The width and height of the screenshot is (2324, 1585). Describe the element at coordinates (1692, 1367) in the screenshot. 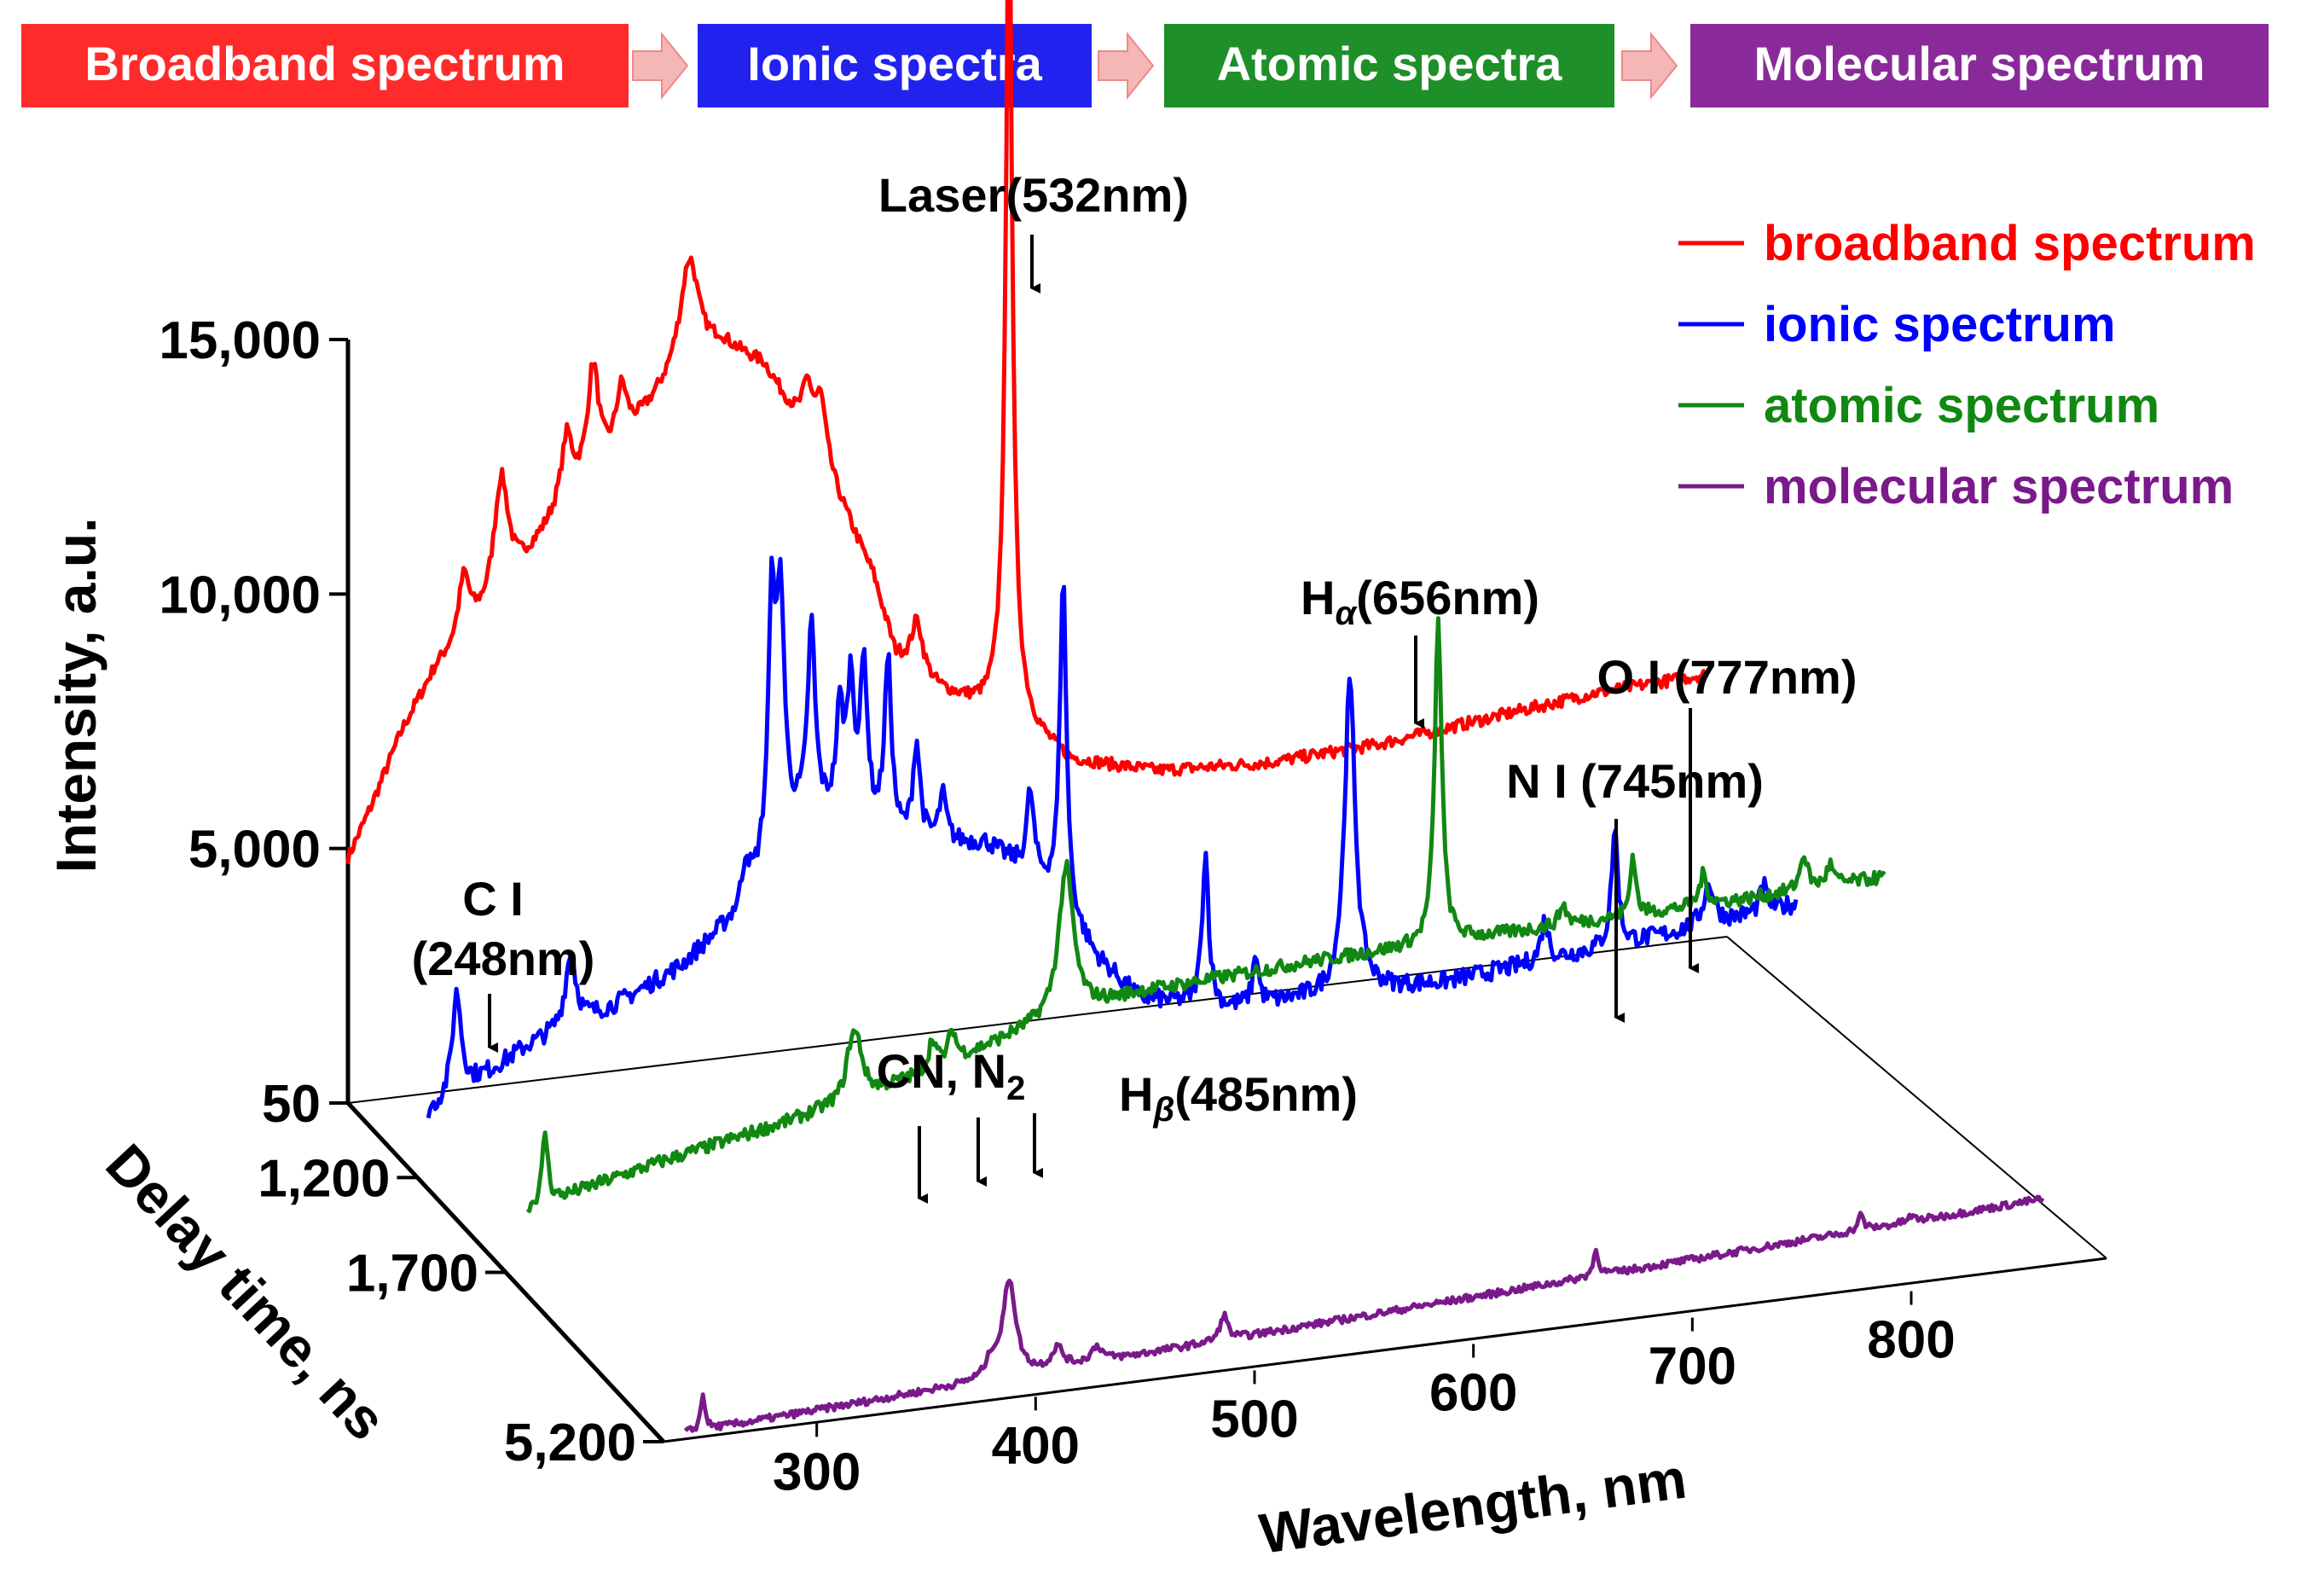

I see `x-tick-label: 700` at that location.